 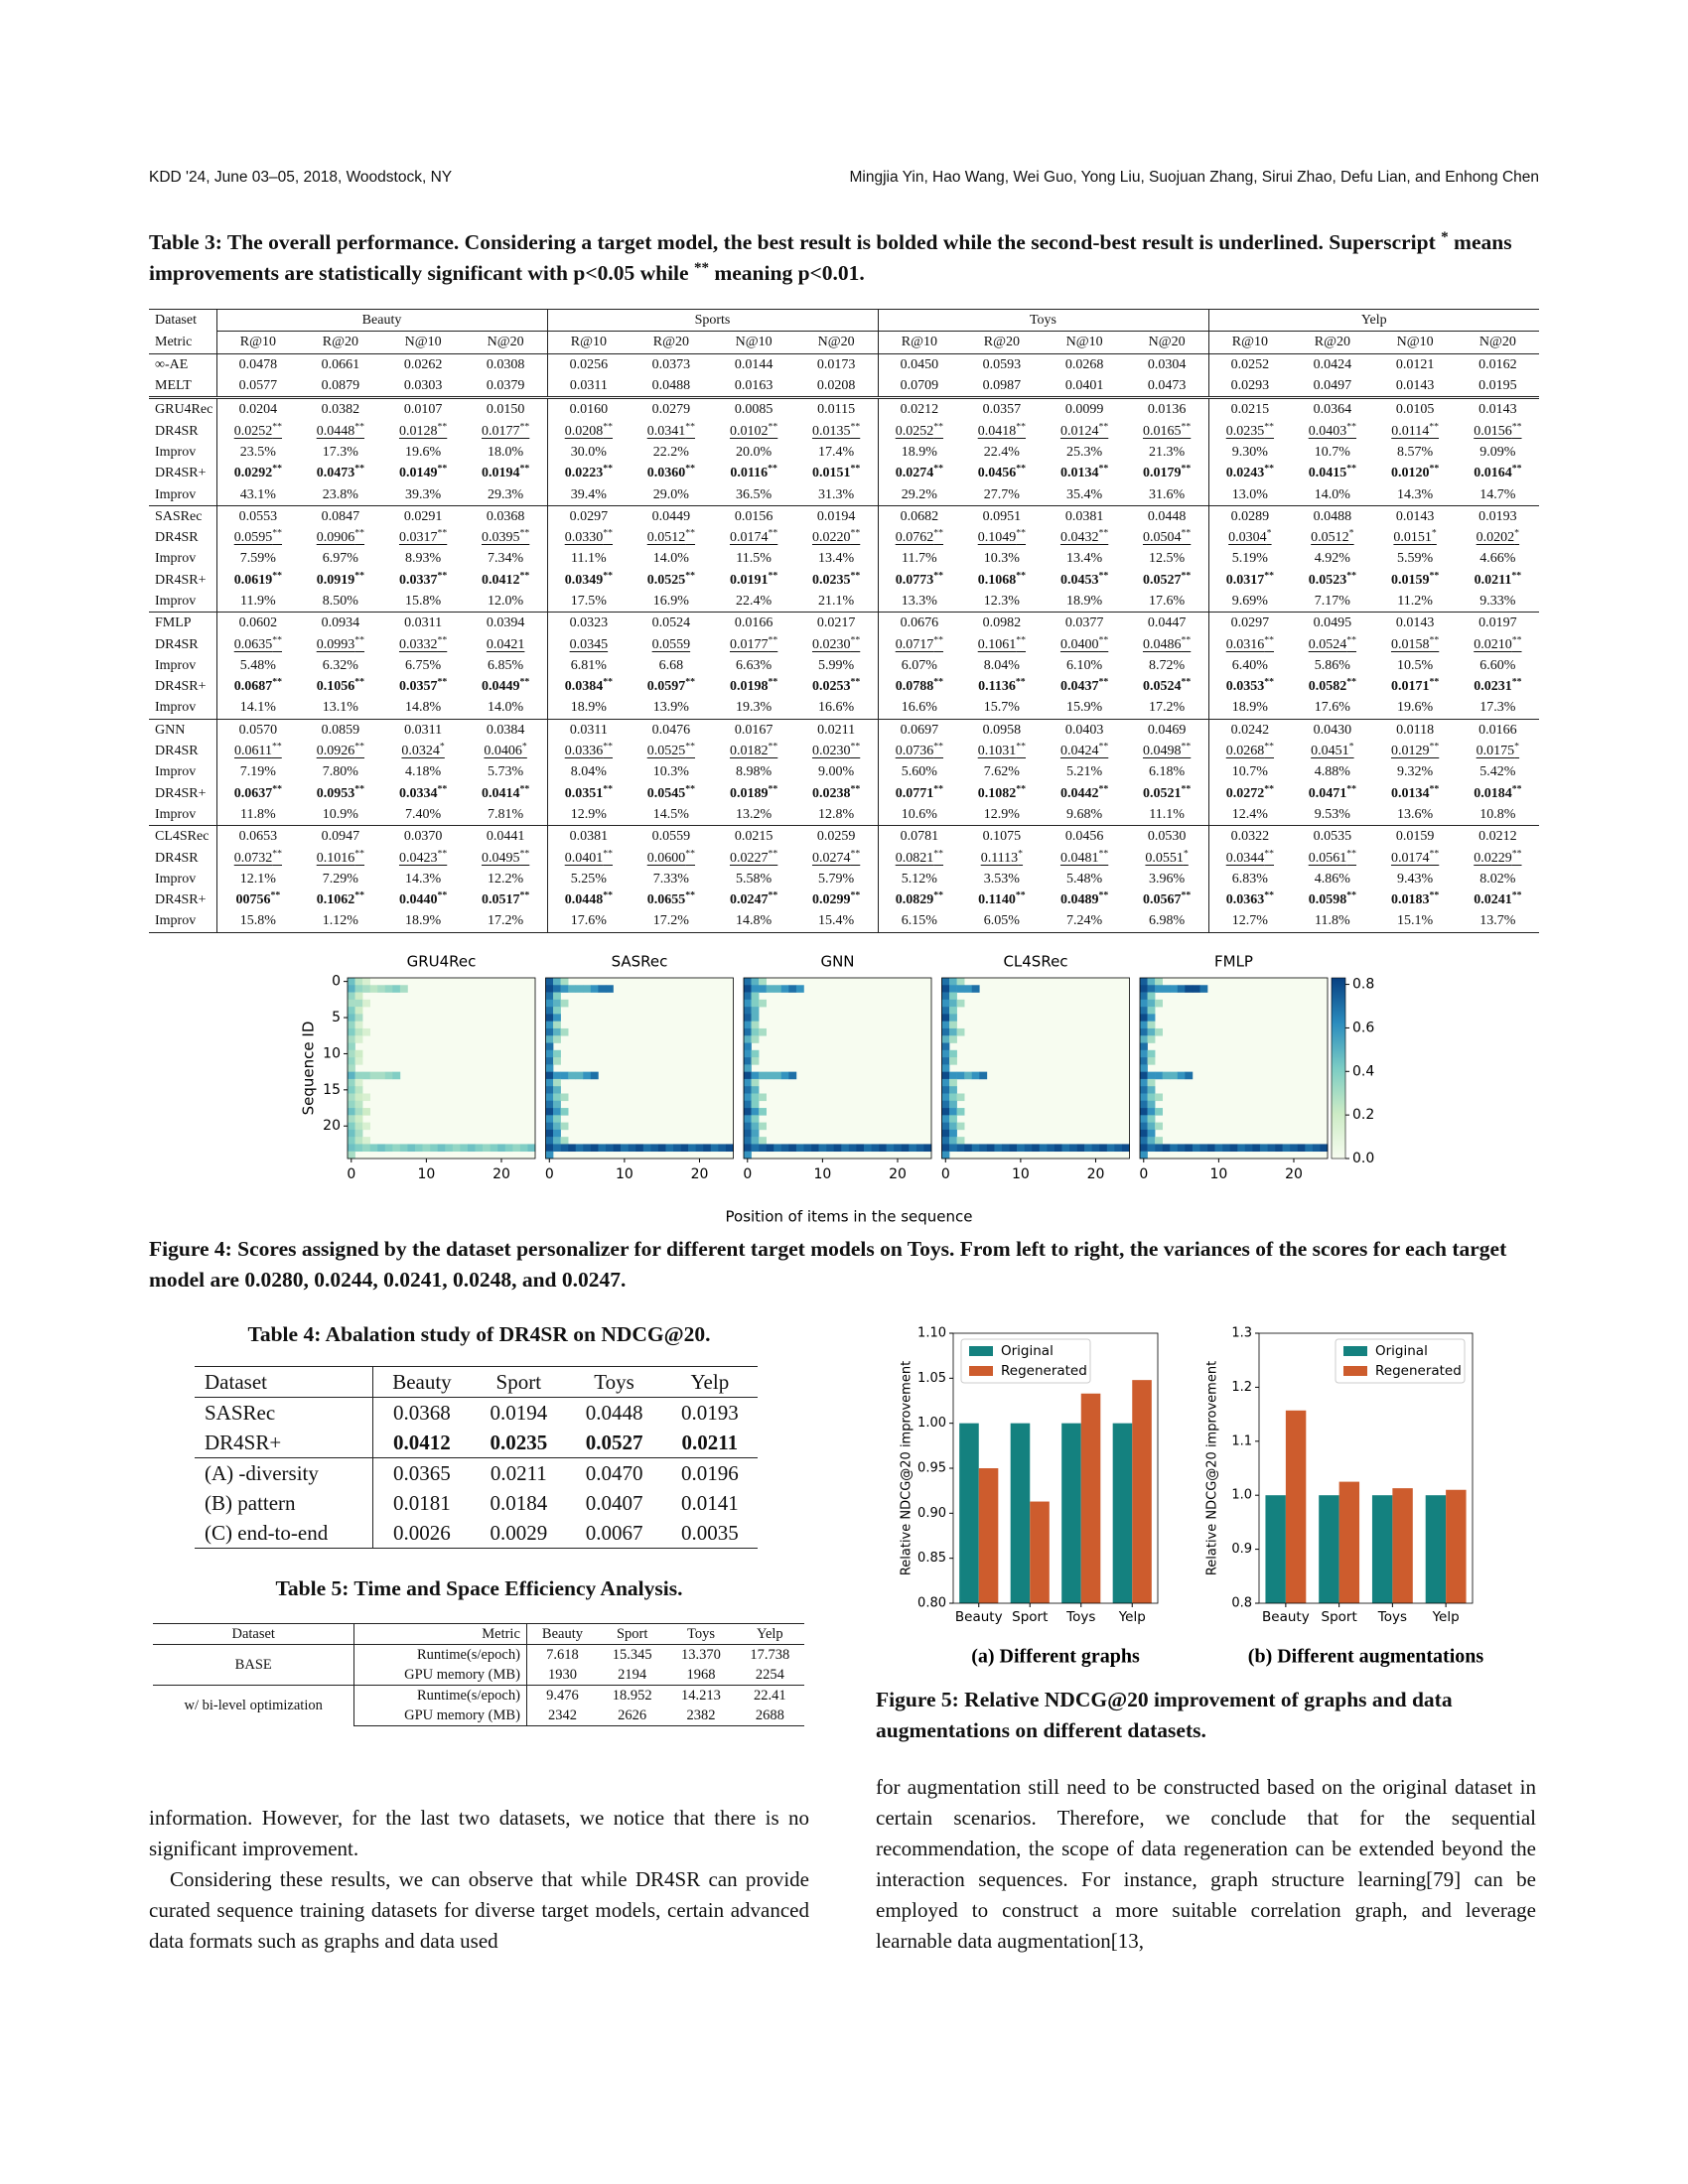 What do you see at coordinates (1249, 665) in the screenshot?
I see `table-cell: 6.40%` at bounding box center [1249, 665].